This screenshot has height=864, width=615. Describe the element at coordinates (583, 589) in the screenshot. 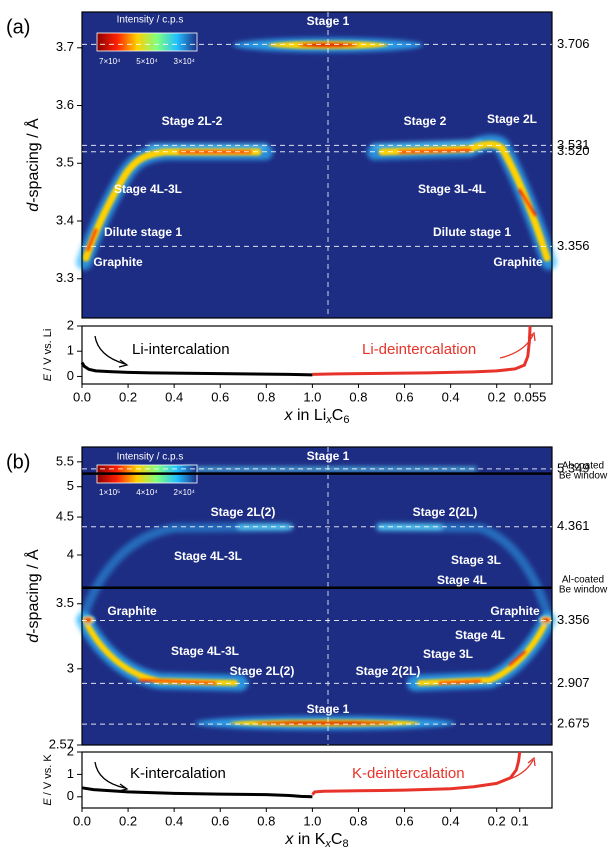

I see `window-label: Be window` at that location.